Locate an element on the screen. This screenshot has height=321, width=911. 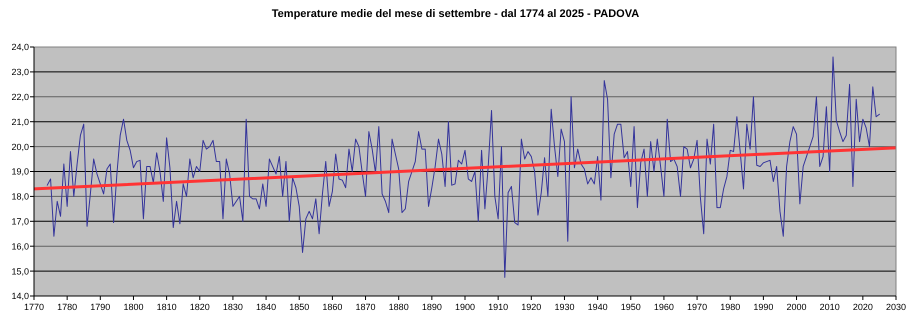
x-tick-label: 2020 is located at coordinates (862, 307).